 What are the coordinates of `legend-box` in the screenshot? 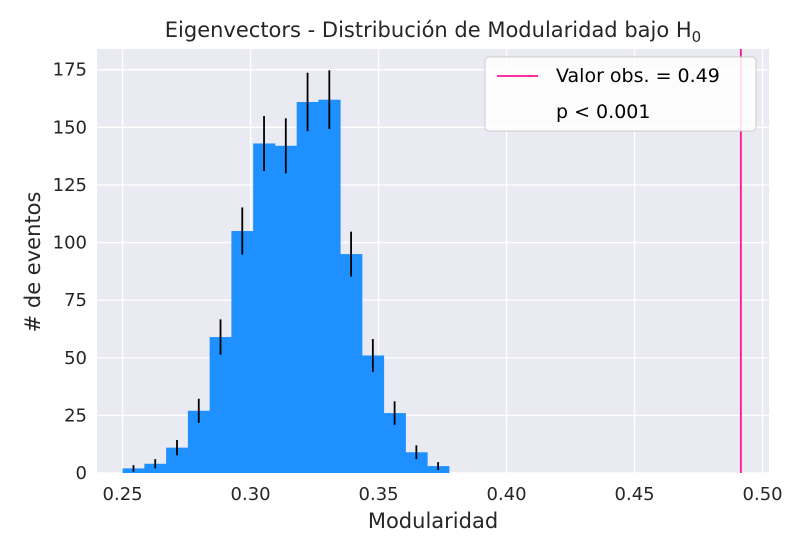 It's located at (620, 94).